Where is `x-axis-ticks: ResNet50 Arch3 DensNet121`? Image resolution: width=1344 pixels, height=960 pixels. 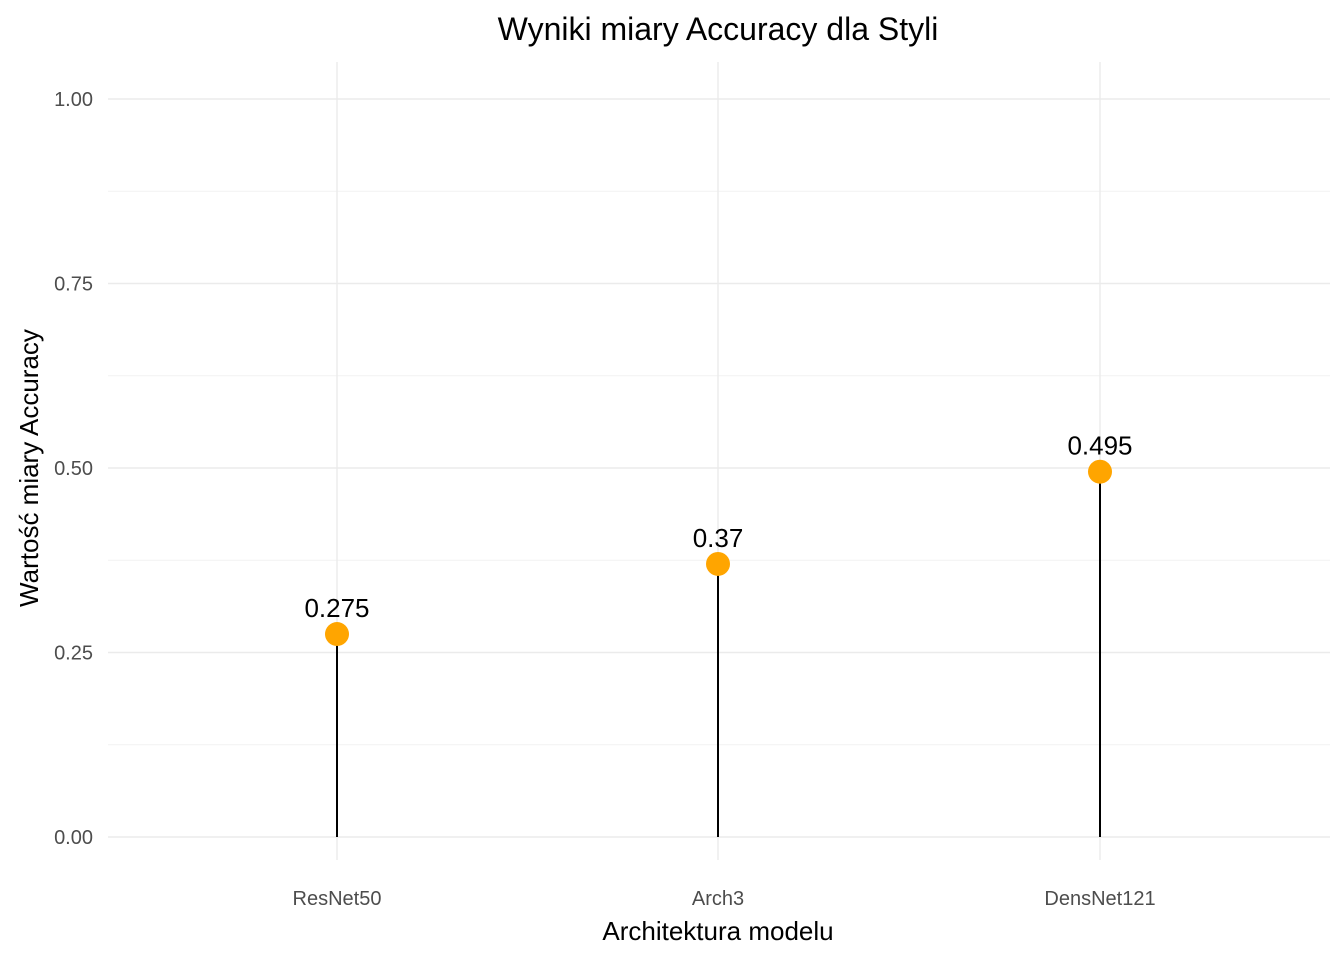 x-axis-ticks: ResNet50 Arch3 DensNet121 is located at coordinates (724, 899).